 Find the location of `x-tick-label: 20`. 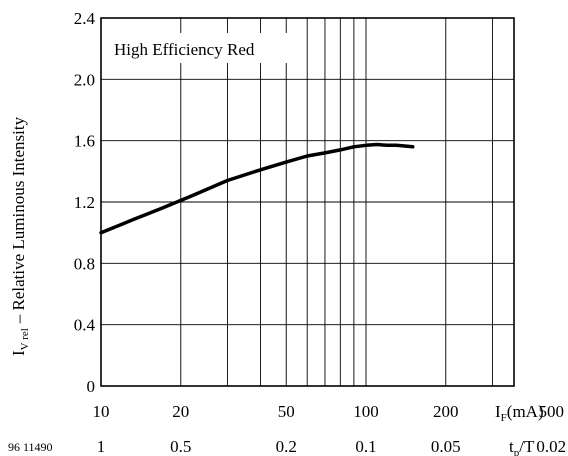

x-tick-label: 20 is located at coordinates (180, 411).